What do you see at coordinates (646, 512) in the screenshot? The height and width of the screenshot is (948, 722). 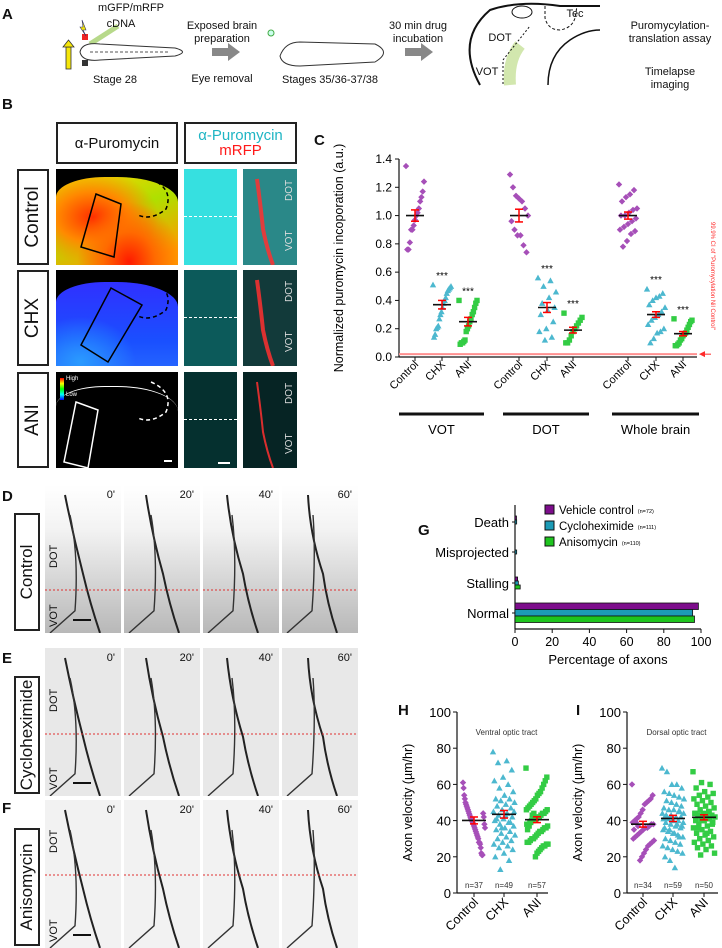 I see `legend-n: (n=72)` at bounding box center [646, 512].